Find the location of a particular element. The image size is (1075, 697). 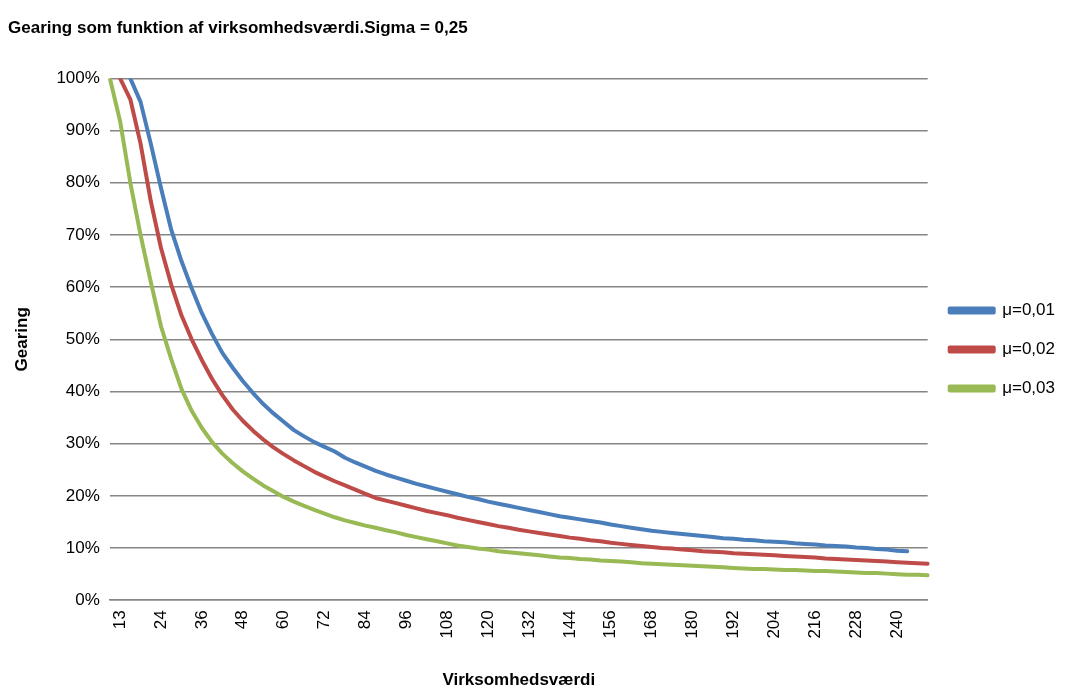

y-tick-label: 90% is located at coordinates (82, 130).